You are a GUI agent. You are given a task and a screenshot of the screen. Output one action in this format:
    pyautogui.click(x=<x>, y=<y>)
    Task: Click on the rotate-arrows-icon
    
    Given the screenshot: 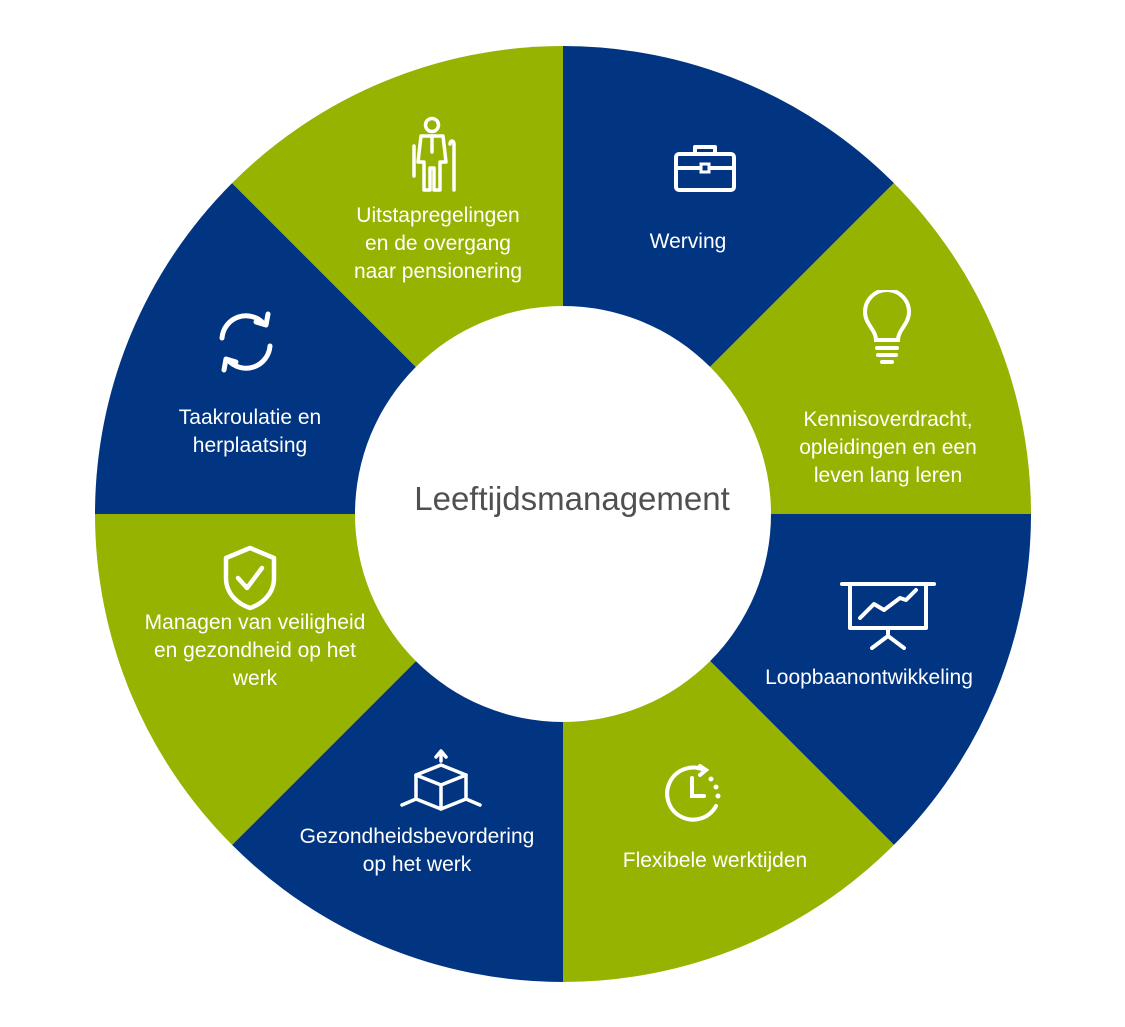 What is the action you would take?
    pyautogui.click(x=246, y=342)
    